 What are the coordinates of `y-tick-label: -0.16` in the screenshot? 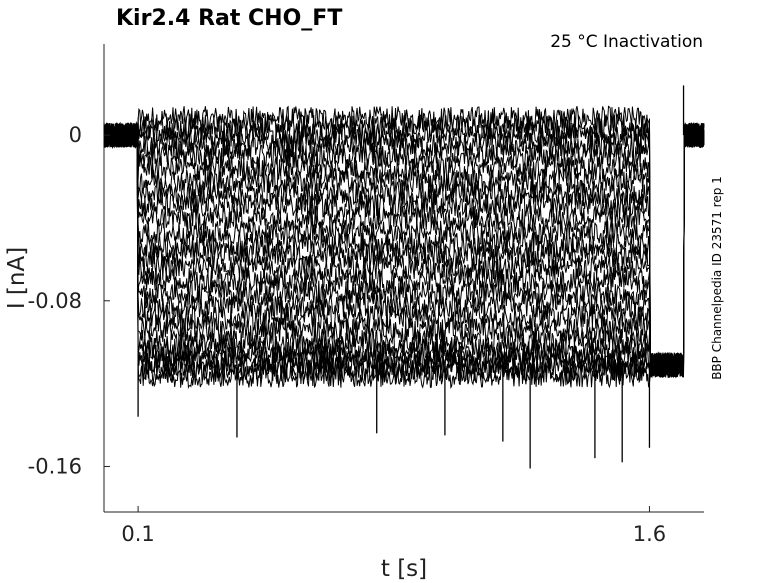 It's located at (55, 466).